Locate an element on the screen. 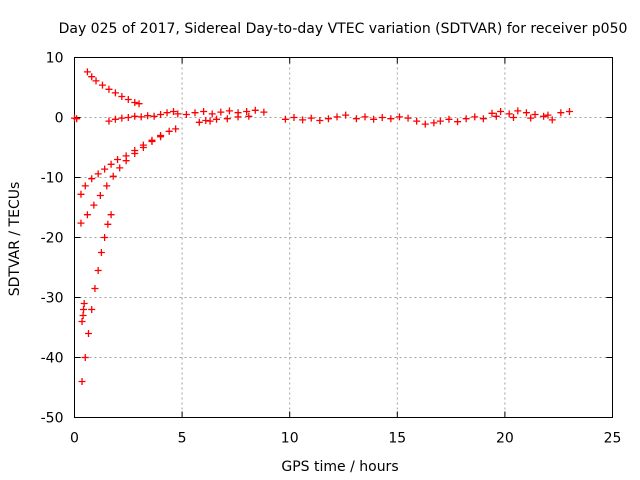 The width and height of the screenshot is (640, 480). x-axis-label: GPS time / hours is located at coordinates (339, 467).